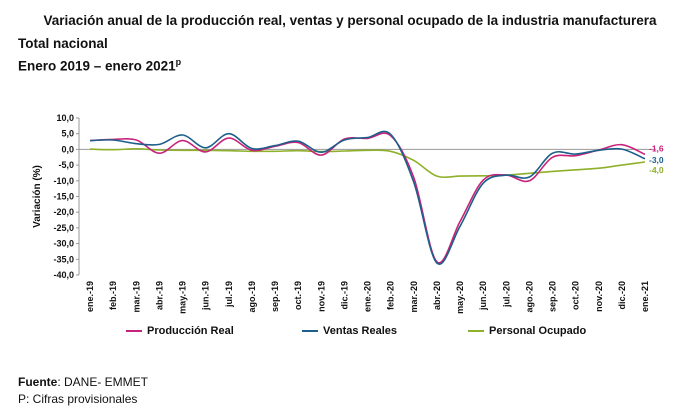 Image resolution: width=700 pixels, height=420 pixels. I want to click on source-note: Fuente: DANE- EMMET, so click(83, 382).